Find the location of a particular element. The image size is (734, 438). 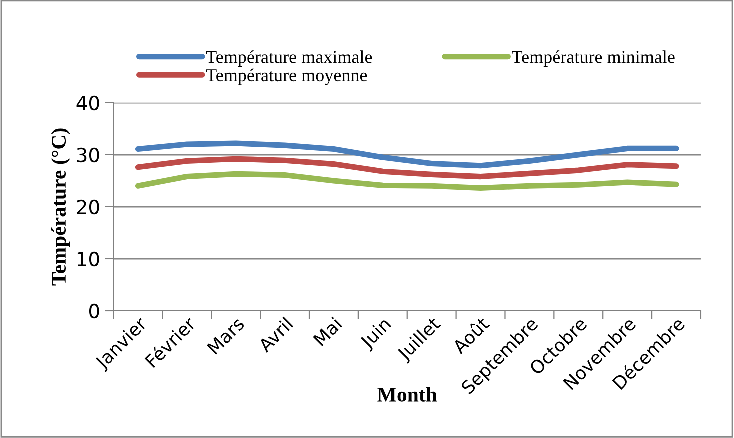

y-axis-title: Température (°C) is located at coordinates (60, 207).